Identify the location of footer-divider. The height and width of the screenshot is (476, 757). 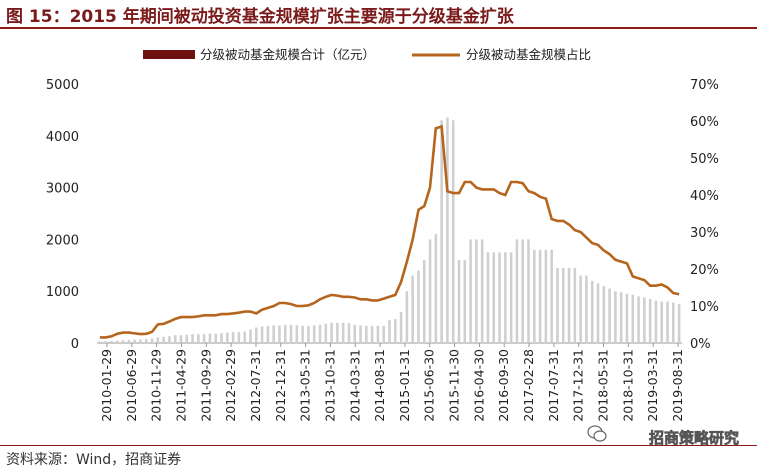
(378, 445).